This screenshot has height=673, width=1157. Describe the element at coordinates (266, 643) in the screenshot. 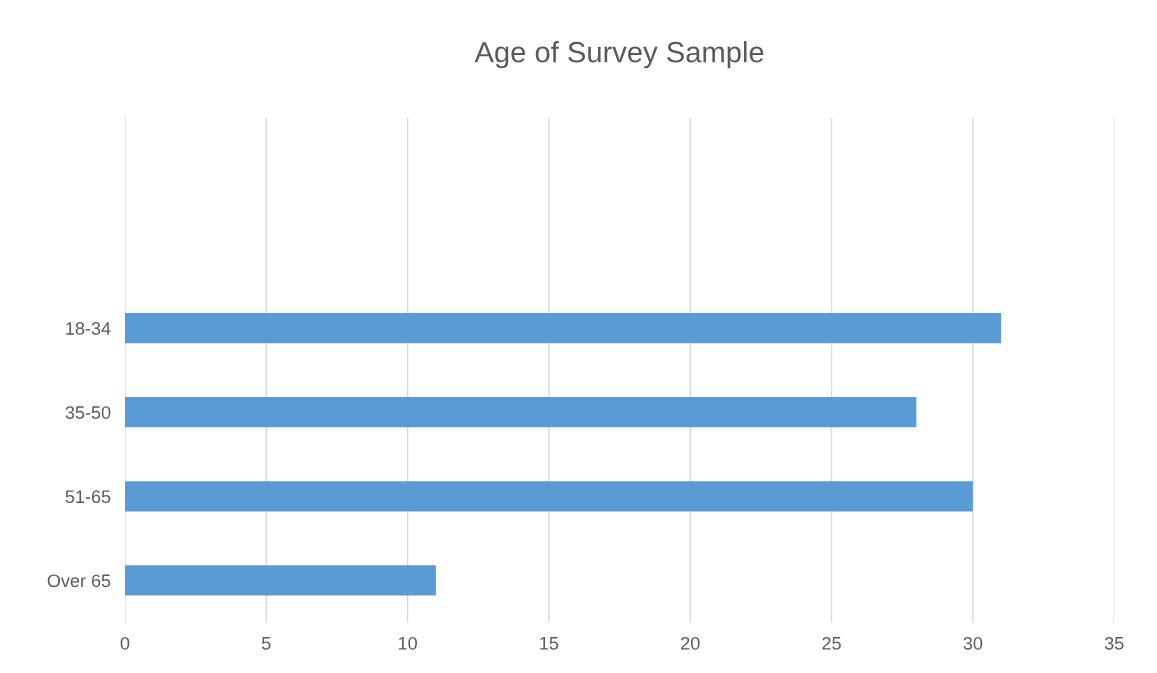

I see `x-tick-label: 5` at that location.